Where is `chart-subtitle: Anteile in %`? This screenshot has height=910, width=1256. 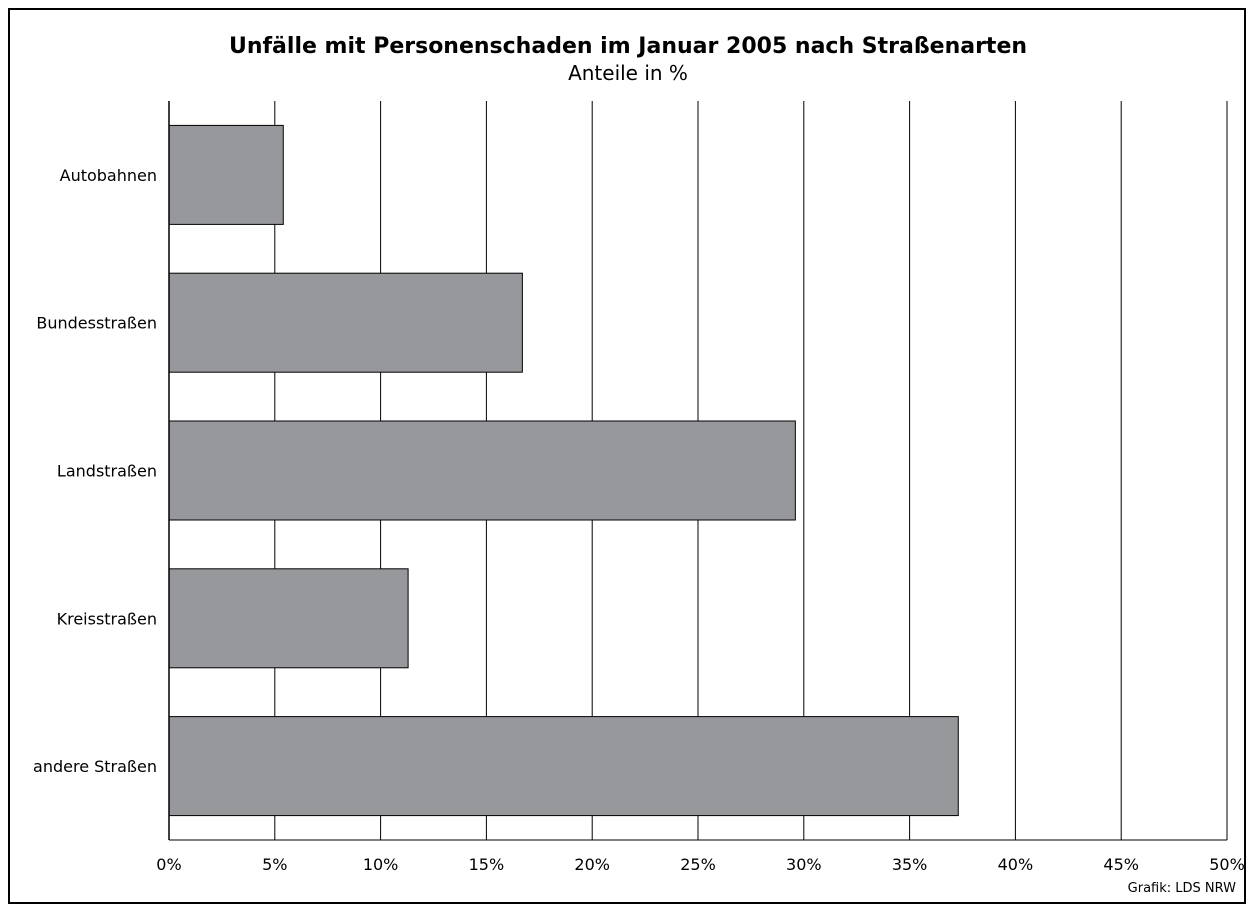 chart-subtitle: Anteile in % is located at coordinates (628, 73).